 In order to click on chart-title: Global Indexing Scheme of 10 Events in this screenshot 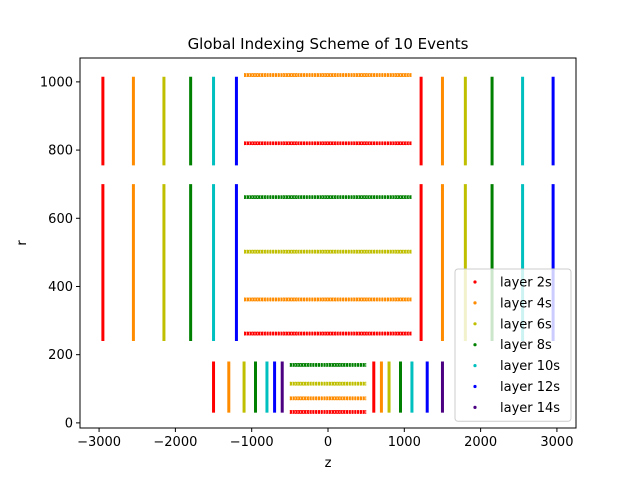, I will do `click(328, 44)`.